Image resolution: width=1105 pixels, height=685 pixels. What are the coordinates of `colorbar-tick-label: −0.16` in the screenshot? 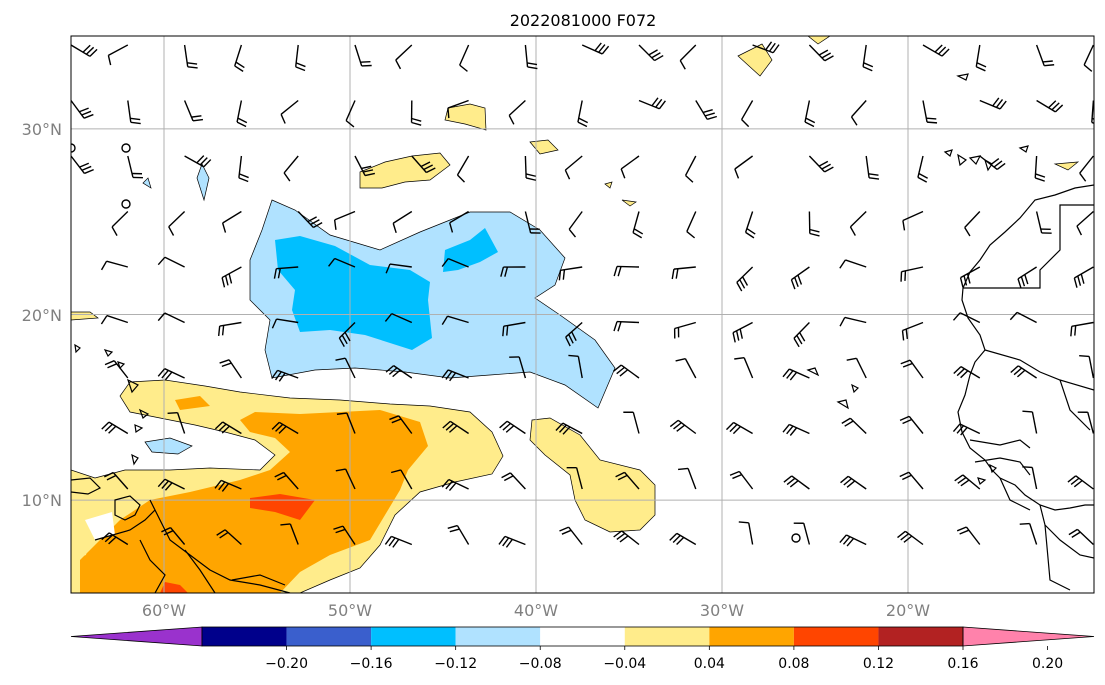 It's located at (371, 664).